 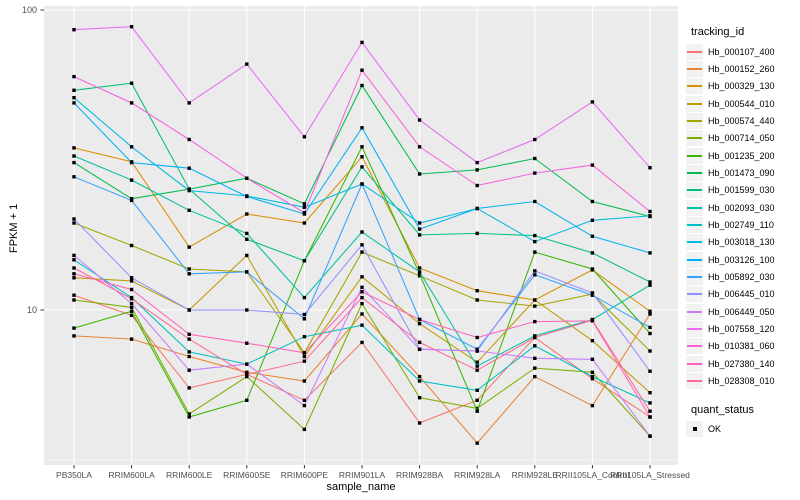 I want to click on x-tick-label: RRII105LA_Control, so click(x=593, y=475).